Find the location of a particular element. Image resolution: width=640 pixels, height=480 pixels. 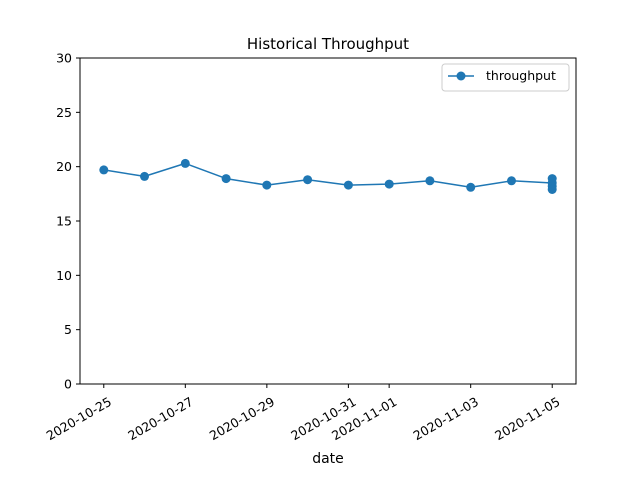

legend: throughput is located at coordinates (505, 77).